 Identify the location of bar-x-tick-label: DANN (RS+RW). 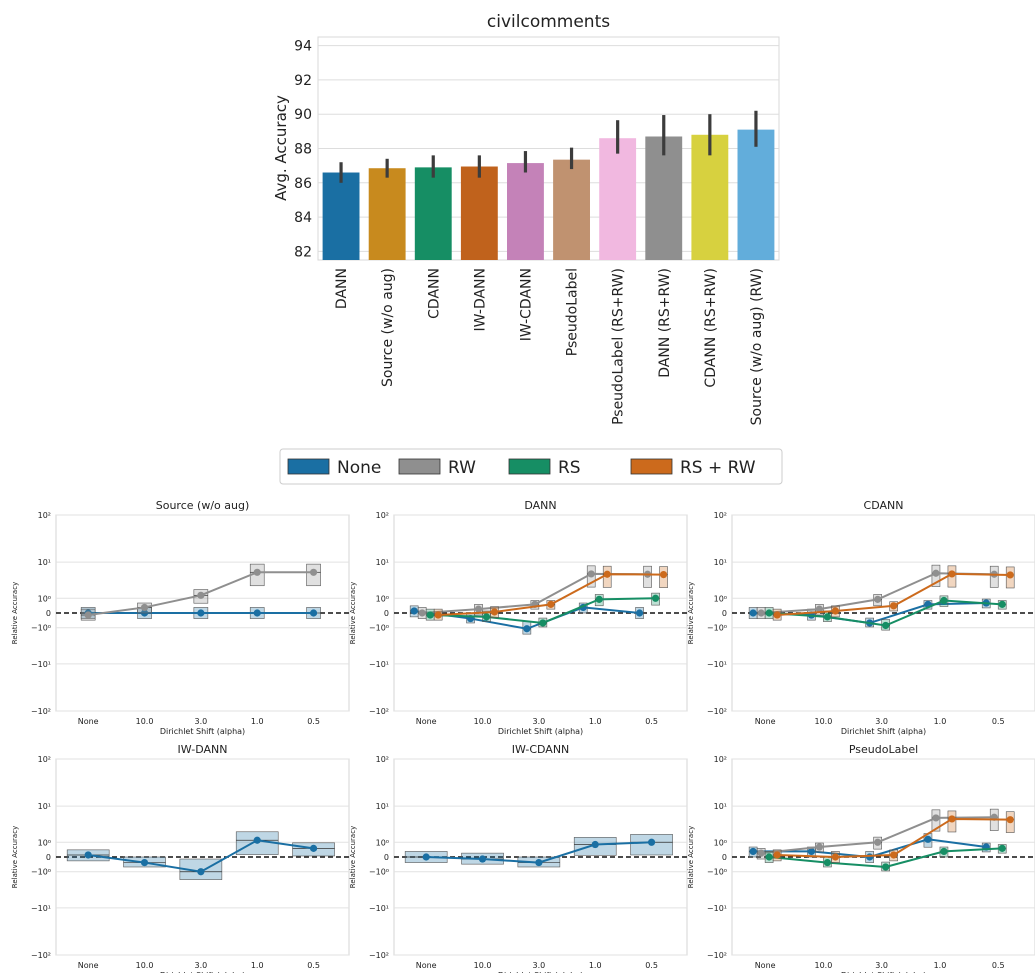
(665, 323).